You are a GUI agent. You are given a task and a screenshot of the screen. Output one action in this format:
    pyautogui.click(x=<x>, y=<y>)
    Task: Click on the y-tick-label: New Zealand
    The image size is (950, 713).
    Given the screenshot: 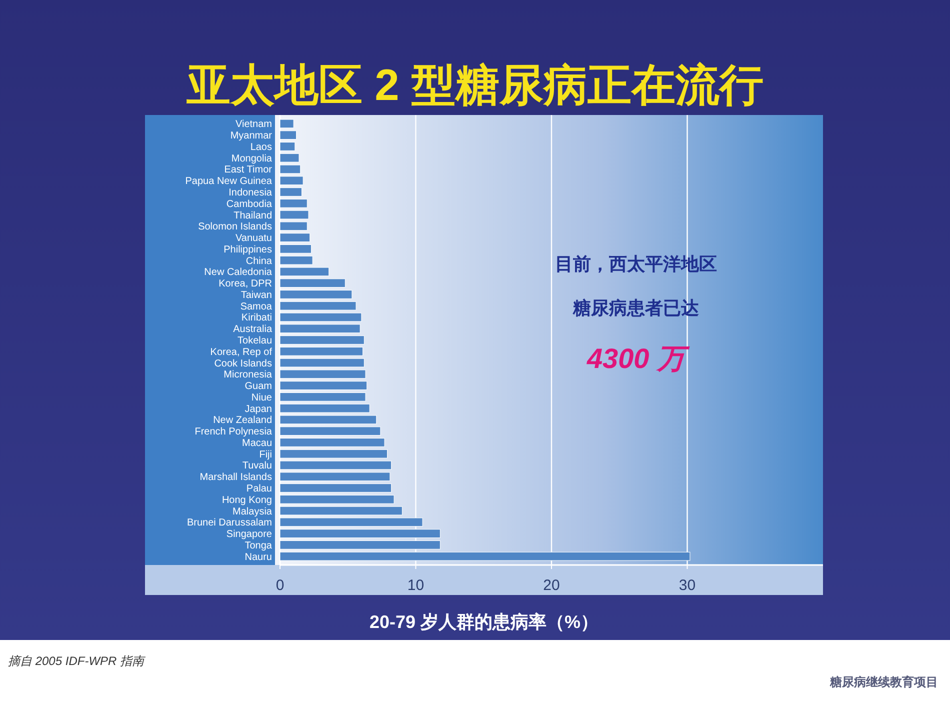 What is the action you would take?
    pyautogui.click(x=242, y=420)
    